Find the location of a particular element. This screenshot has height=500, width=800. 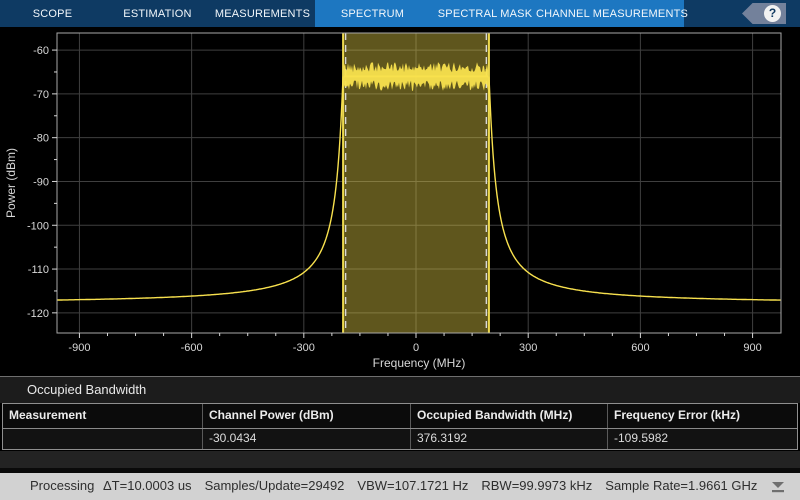

table-body: -30.0434 376.3192 -109.5982 is located at coordinates (400, 439).